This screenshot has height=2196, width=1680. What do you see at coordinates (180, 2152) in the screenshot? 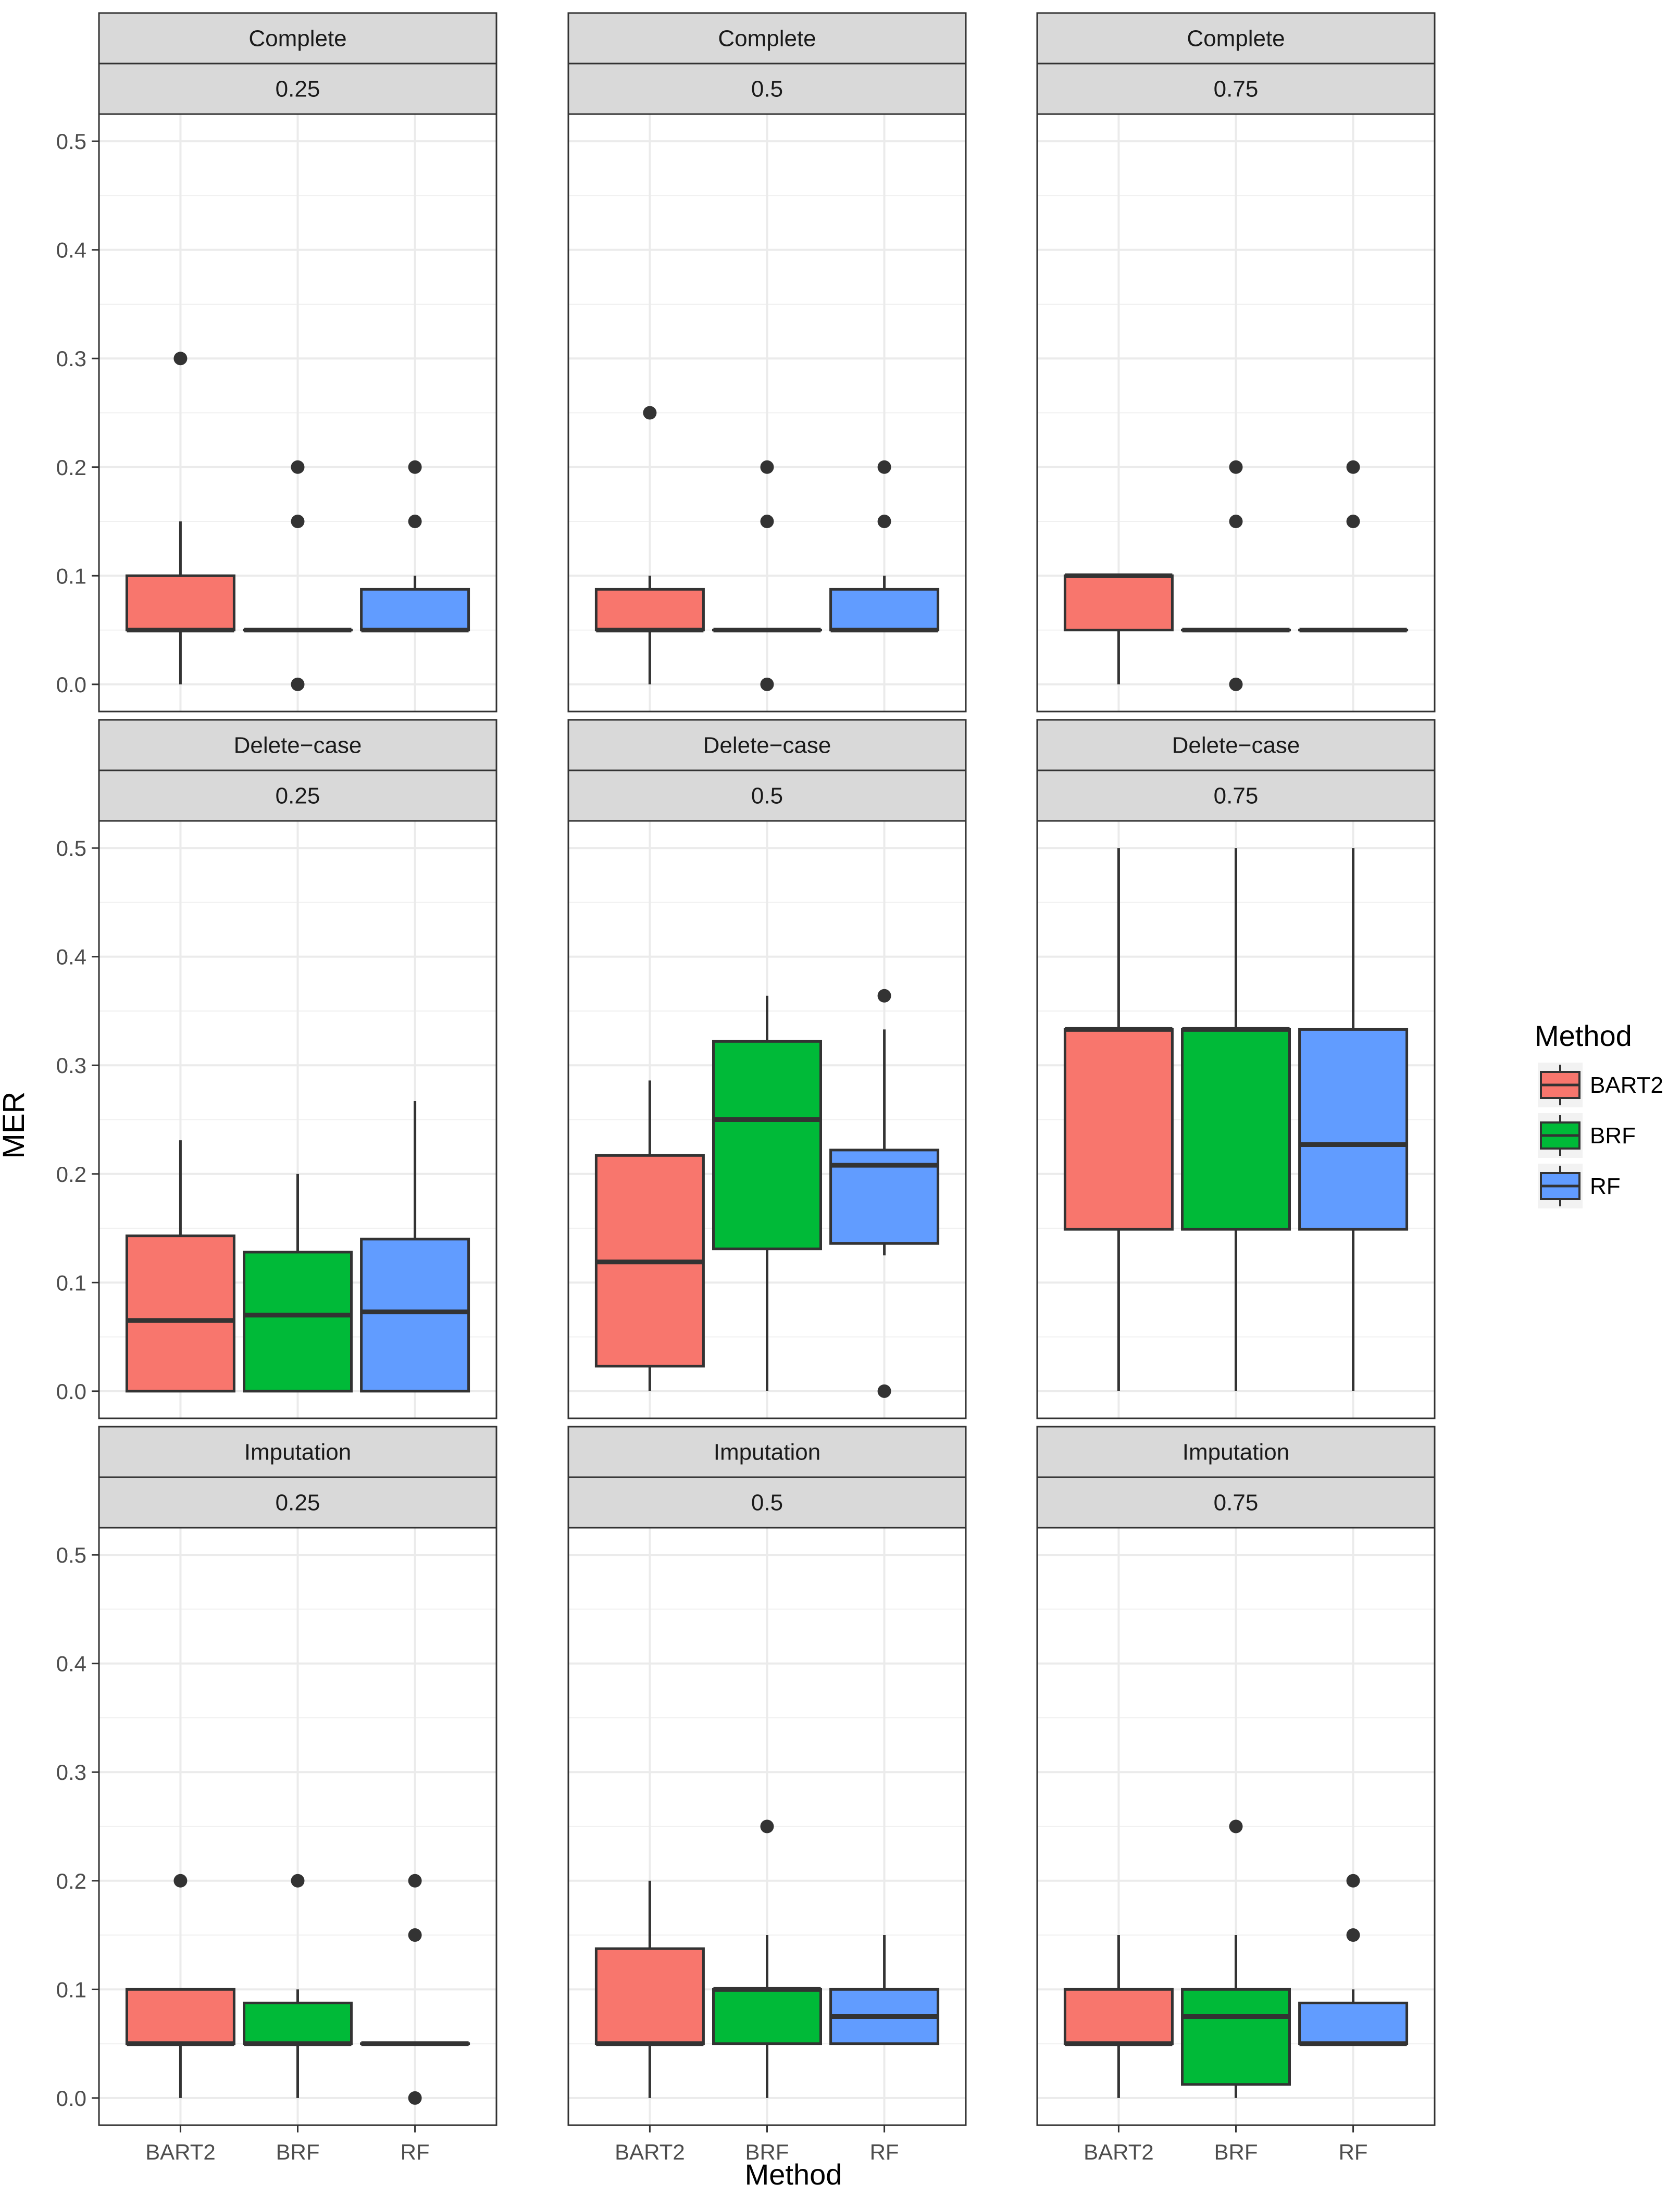
I see `x-tick-label: BART2` at bounding box center [180, 2152].